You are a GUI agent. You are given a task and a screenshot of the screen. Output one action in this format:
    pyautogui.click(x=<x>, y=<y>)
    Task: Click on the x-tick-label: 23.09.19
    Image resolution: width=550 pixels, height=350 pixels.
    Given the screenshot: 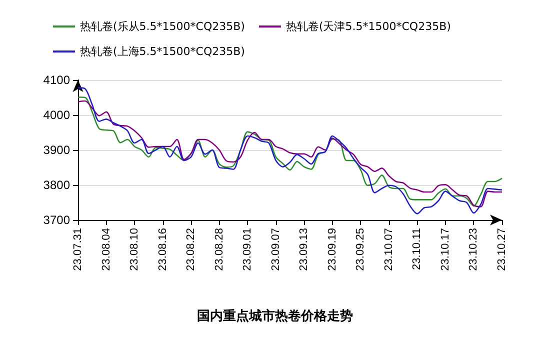 What is the action you would take?
    pyautogui.click(x=332, y=249)
    